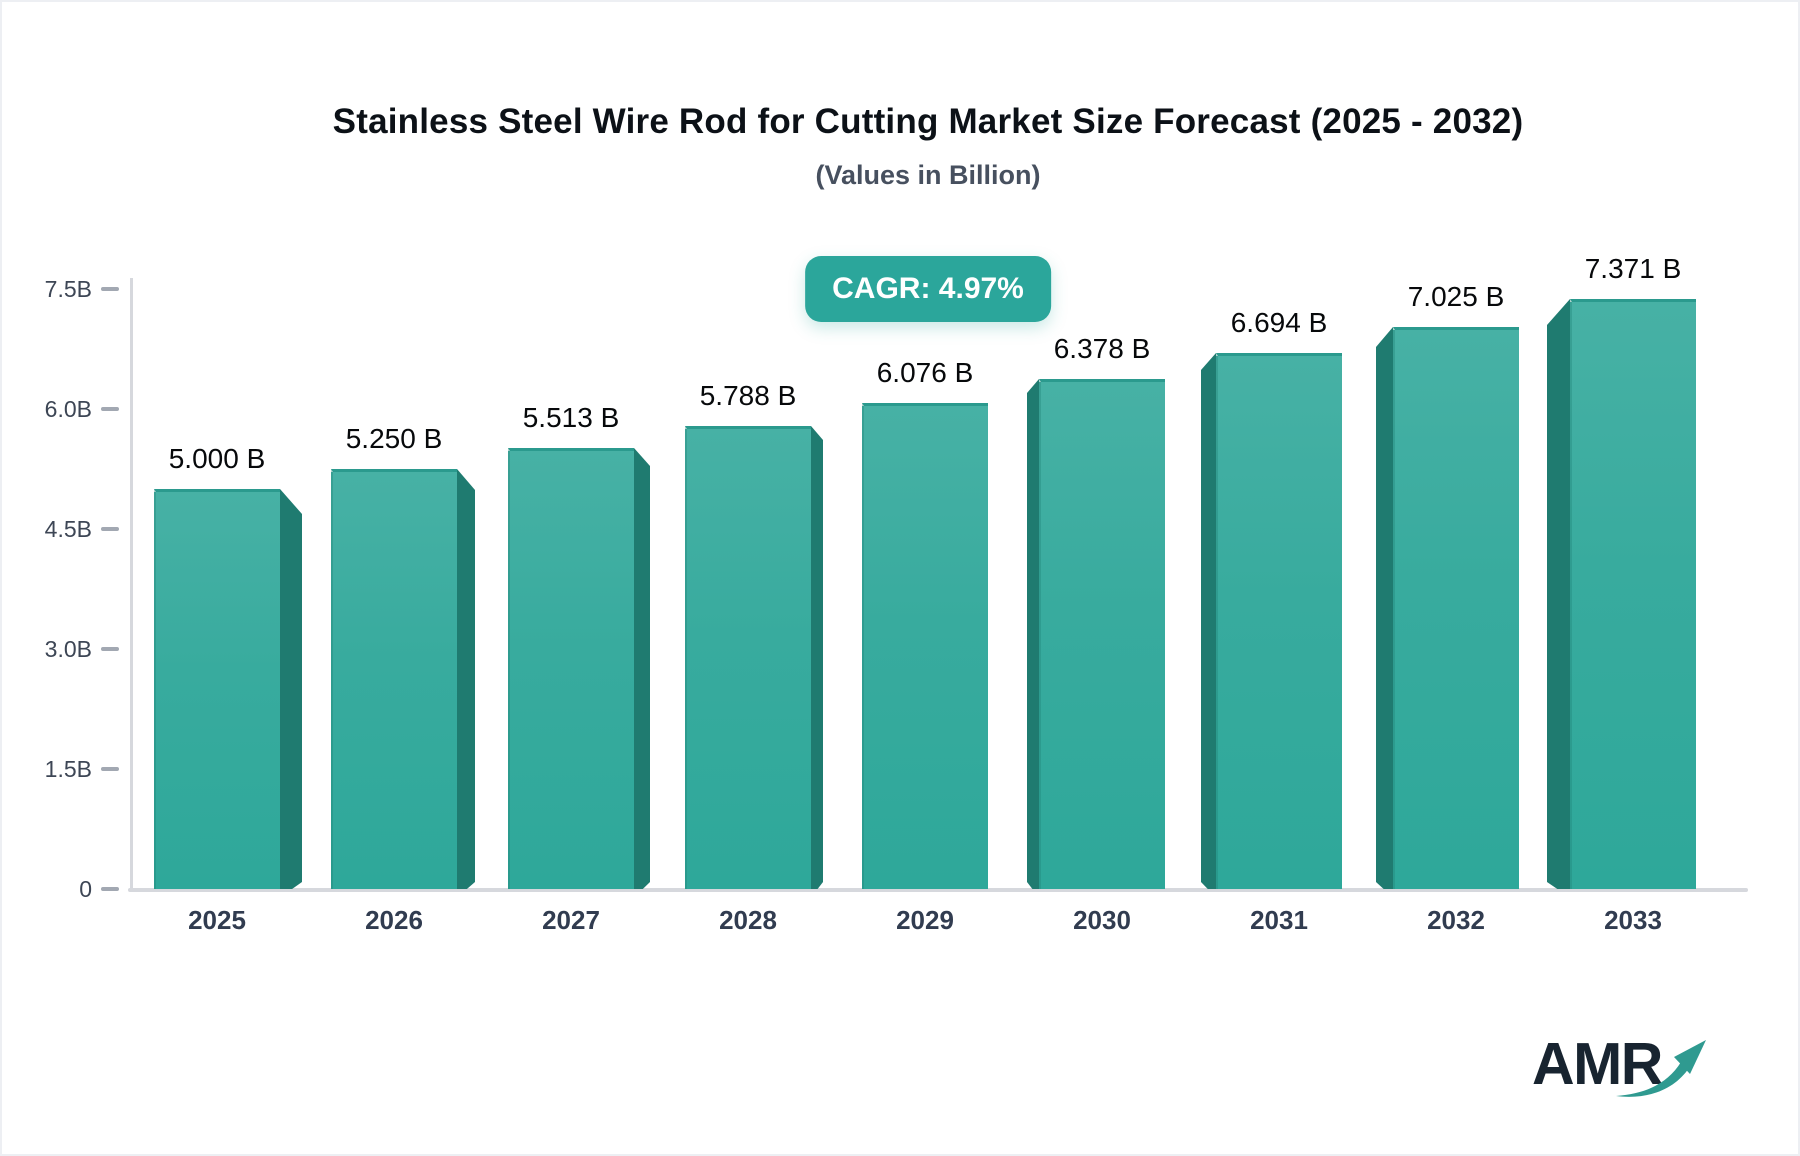 The height and width of the screenshot is (1156, 1800). Describe the element at coordinates (85, 889) in the screenshot. I see `y-axis-tick-label: 0` at that location.